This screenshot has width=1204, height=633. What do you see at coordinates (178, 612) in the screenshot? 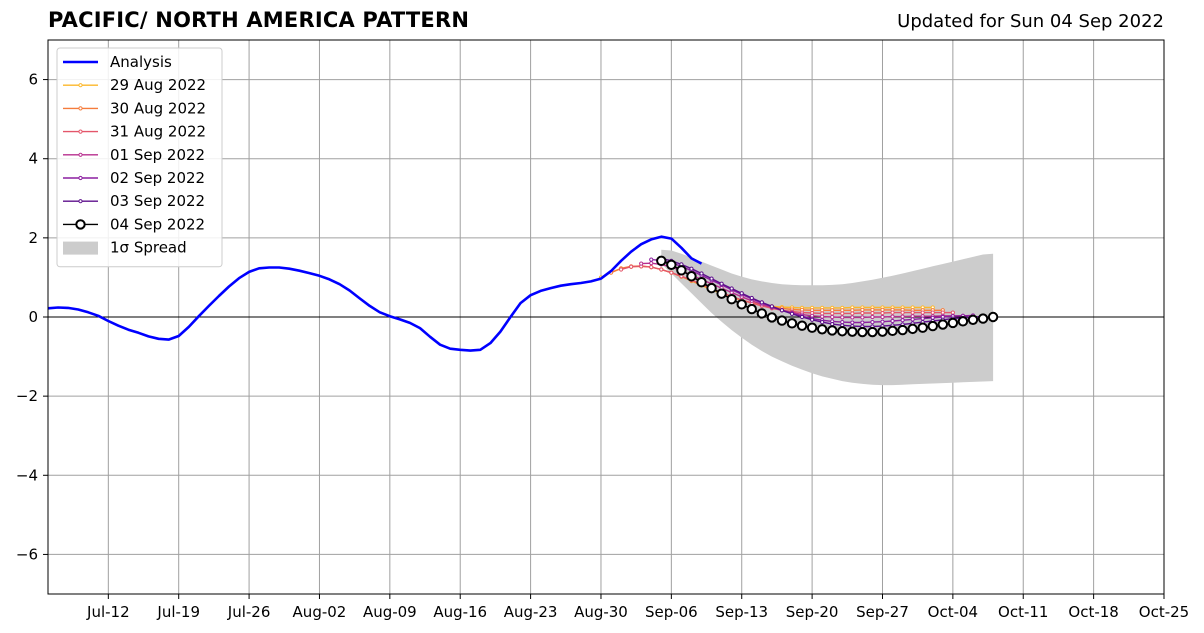
I see `x-tick-label: Jul-19` at bounding box center [178, 612].